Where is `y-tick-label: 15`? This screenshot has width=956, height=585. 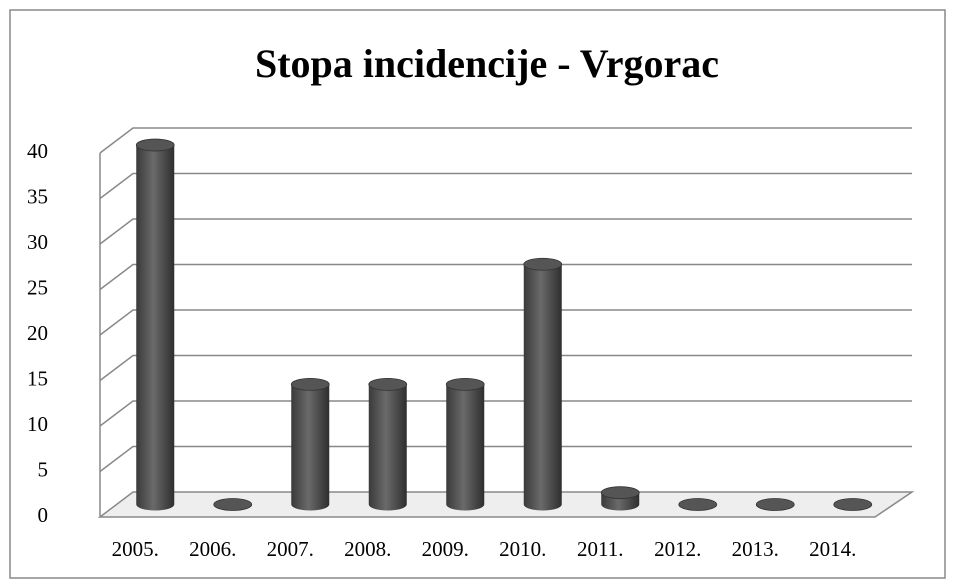 y-tick-label: 15 is located at coordinates (37, 378).